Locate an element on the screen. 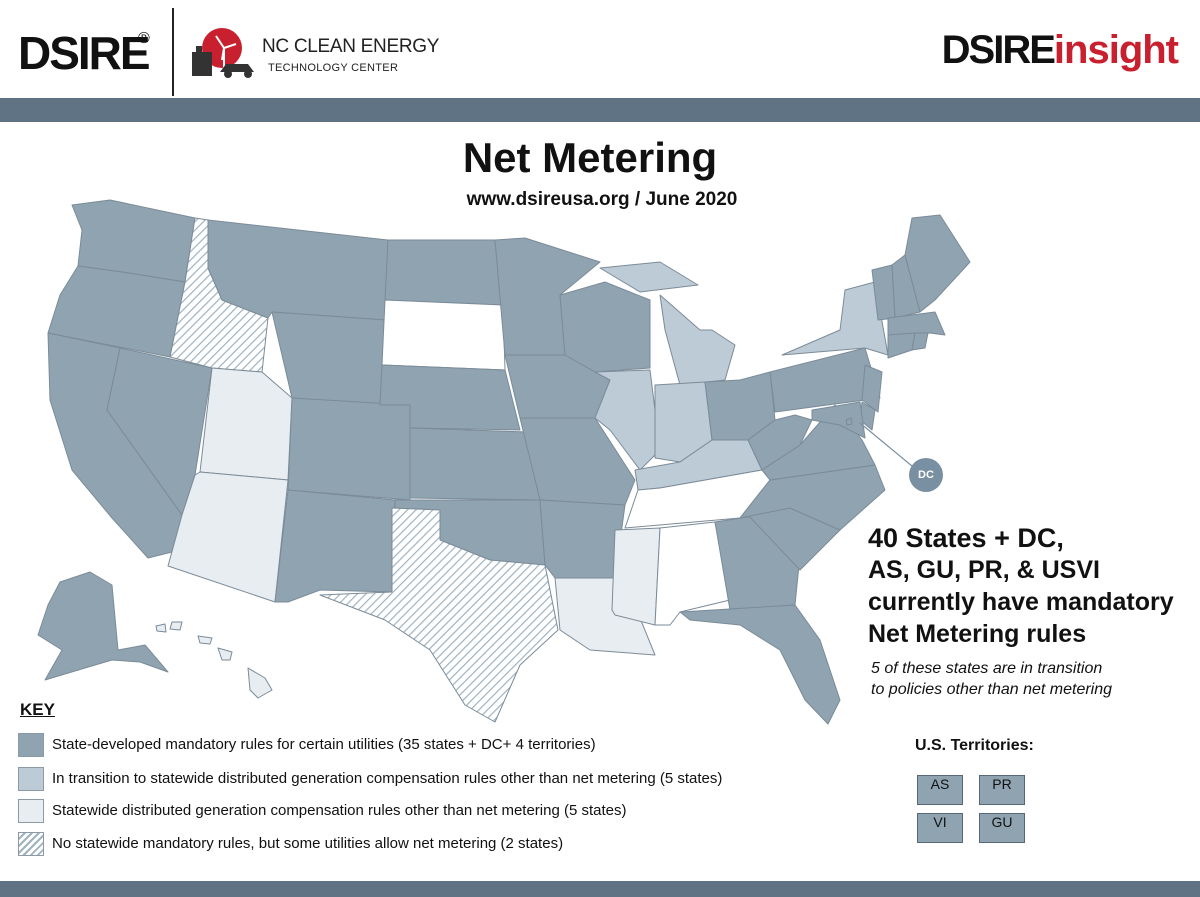  state-IL is located at coordinates (627, 420).